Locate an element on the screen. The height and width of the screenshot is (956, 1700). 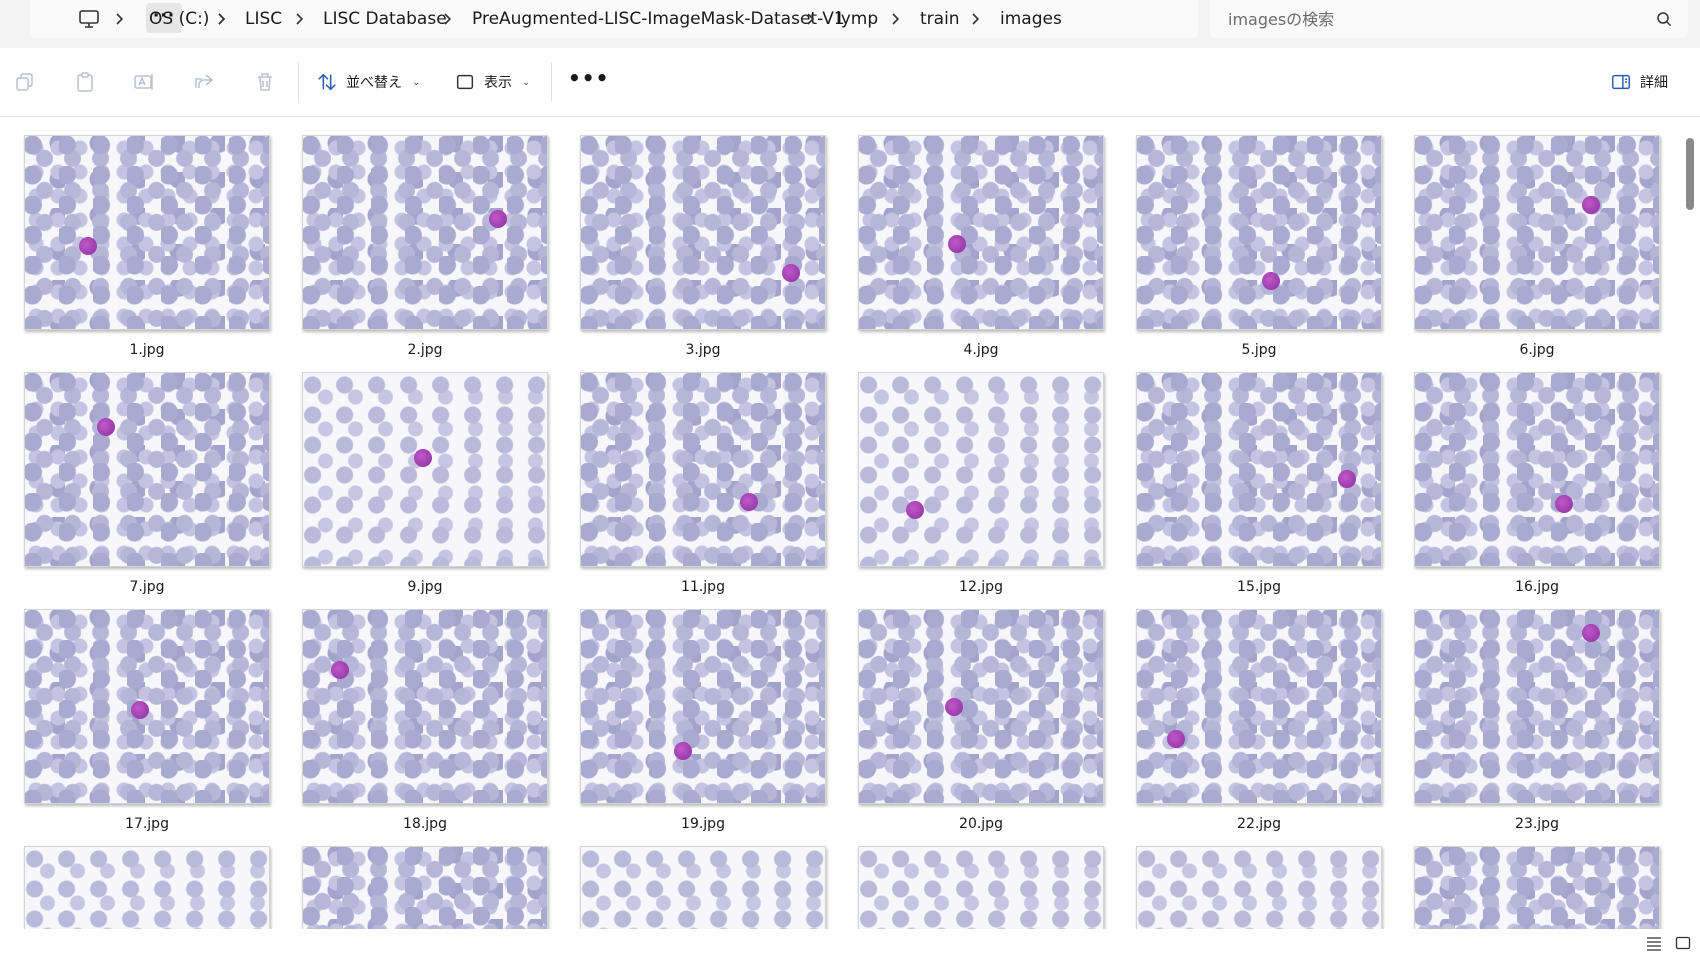
breadcrumb-images: images is located at coordinates (1031, 19).